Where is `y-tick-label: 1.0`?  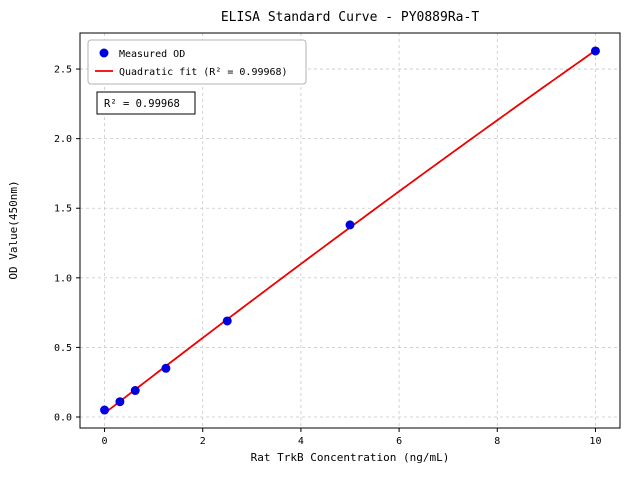
y-tick-label: 1.0 is located at coordinates (63, 278).